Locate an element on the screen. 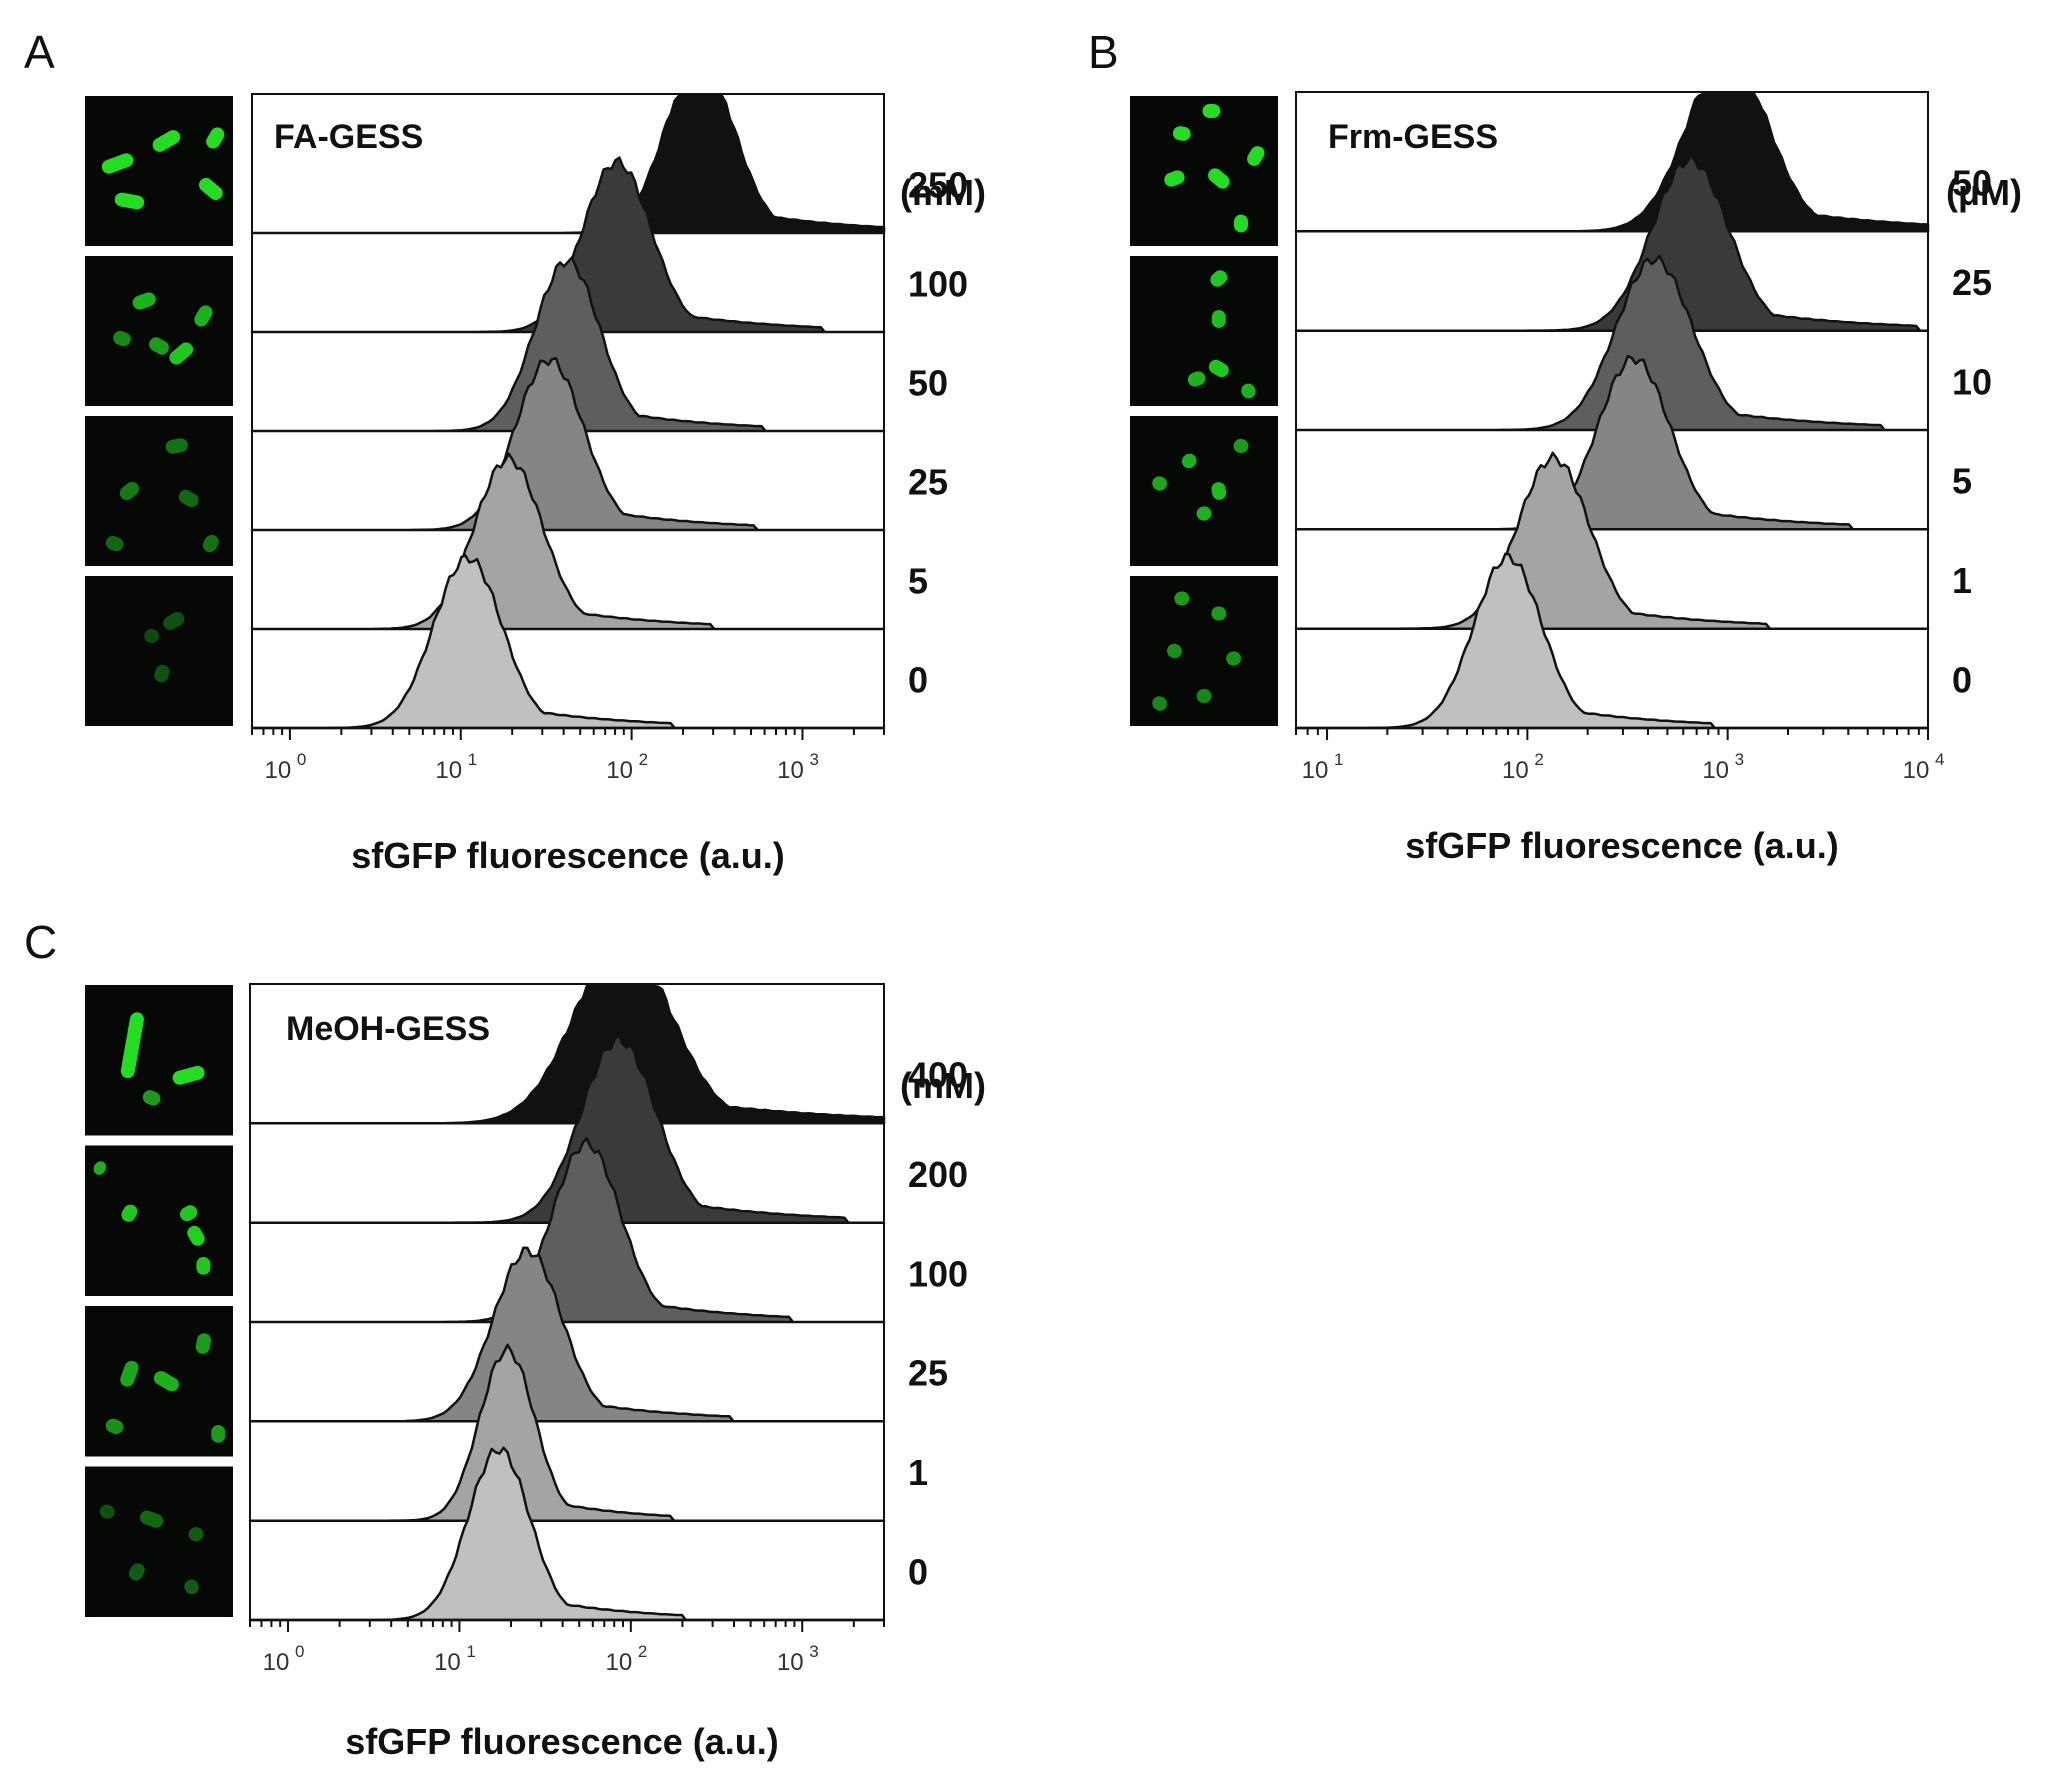 The width and height of the screenshot is (2047, 1787). concentration-label-25: 25 is located at coordinates (1972, 282).